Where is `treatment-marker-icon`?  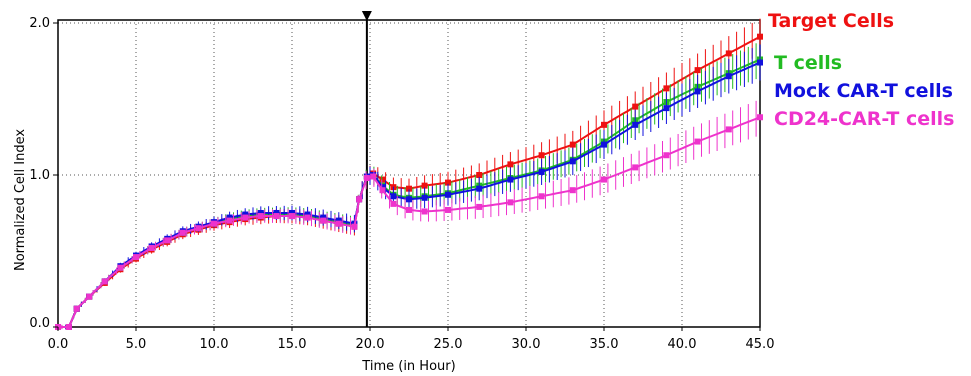
treatment-marker-icon is located at coordinates (366, 16).